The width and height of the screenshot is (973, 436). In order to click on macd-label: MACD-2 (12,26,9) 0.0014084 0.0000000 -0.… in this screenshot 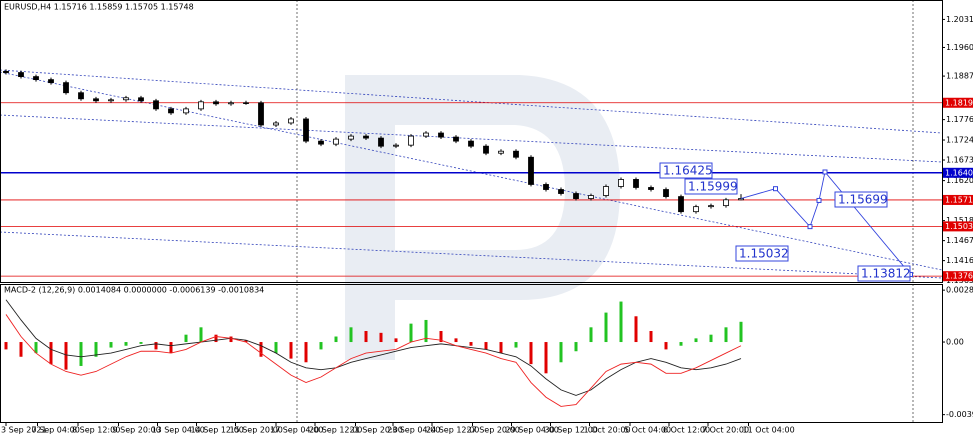, I will do `click(134, 290)`.